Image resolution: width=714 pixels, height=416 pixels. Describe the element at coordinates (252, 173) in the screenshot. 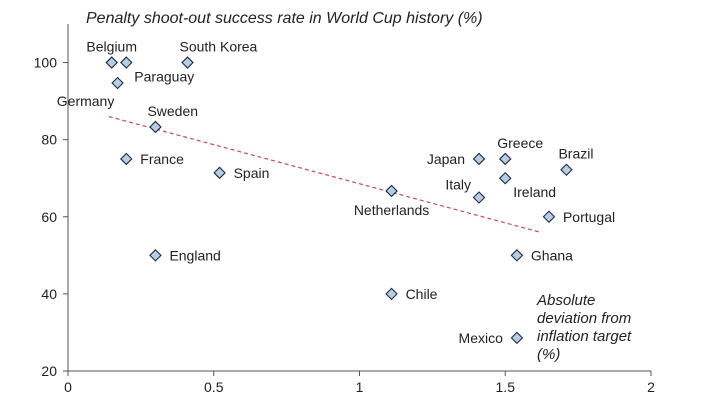

I see `data-point-label: Spain` at that location.